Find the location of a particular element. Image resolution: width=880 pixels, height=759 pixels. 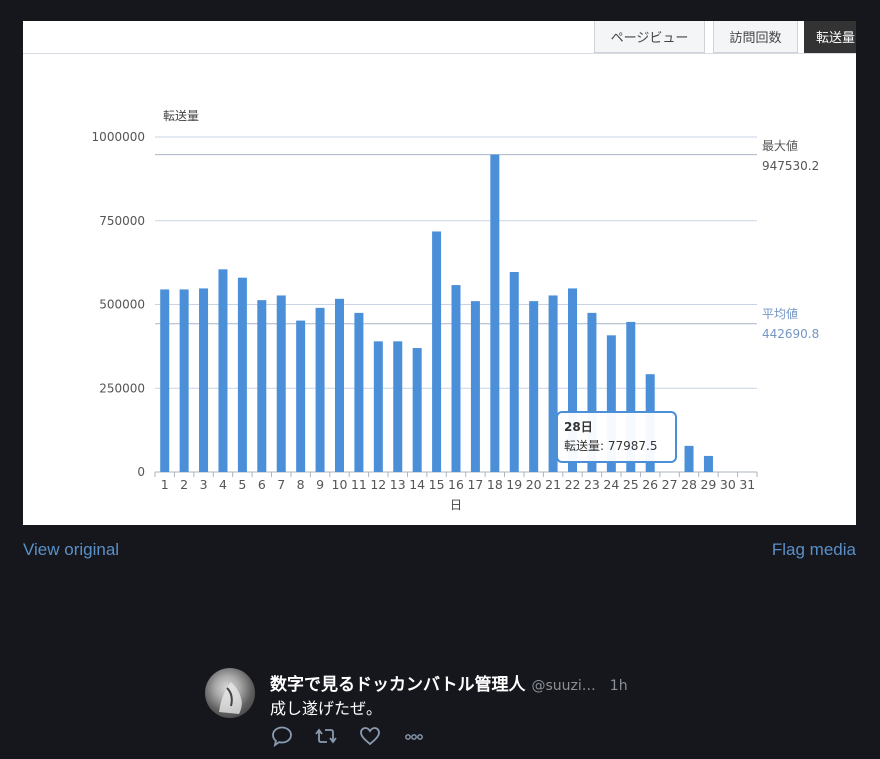

x-tick-label: 17 is located at coordinates (475, 484).